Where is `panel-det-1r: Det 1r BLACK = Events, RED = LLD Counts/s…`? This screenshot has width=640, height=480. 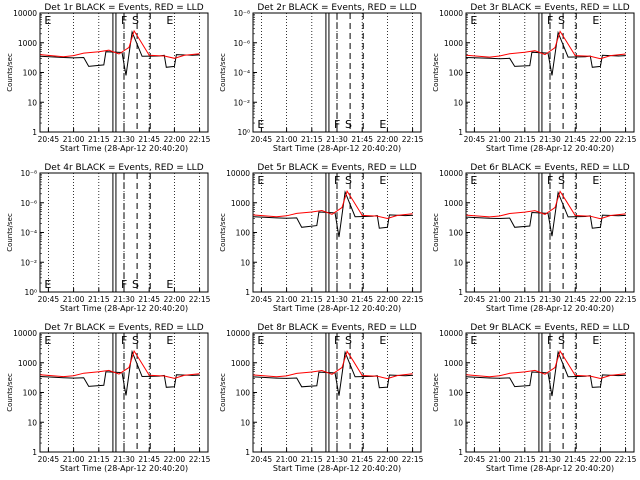
panel-det-1r: Det 1r BLACK = Events, RED = LLD Counts/s… is located at coordinates (108, 78).